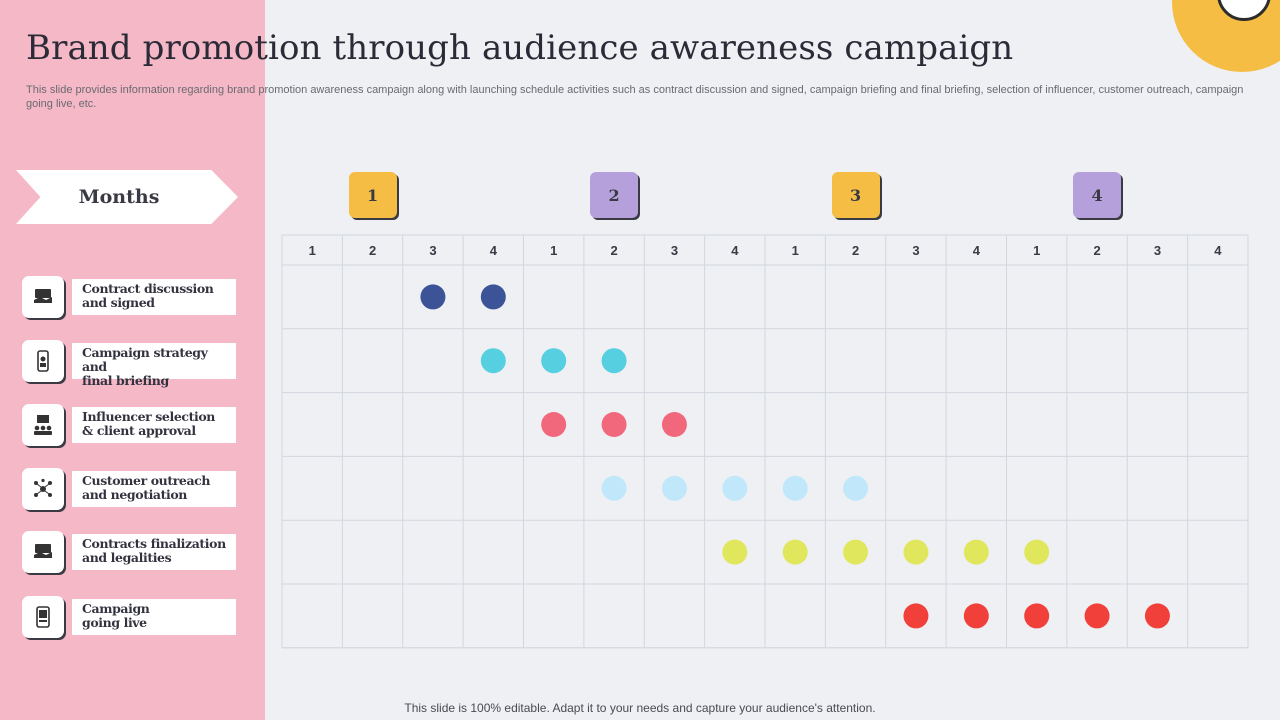  I want to click on activity-label: Influencer selection & client approval, so click(154, 425).